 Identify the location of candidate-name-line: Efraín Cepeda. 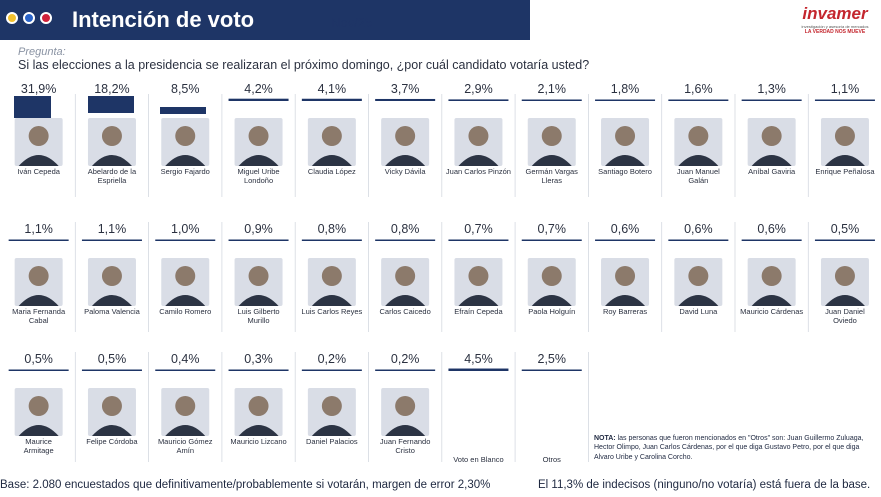
(478, 311).